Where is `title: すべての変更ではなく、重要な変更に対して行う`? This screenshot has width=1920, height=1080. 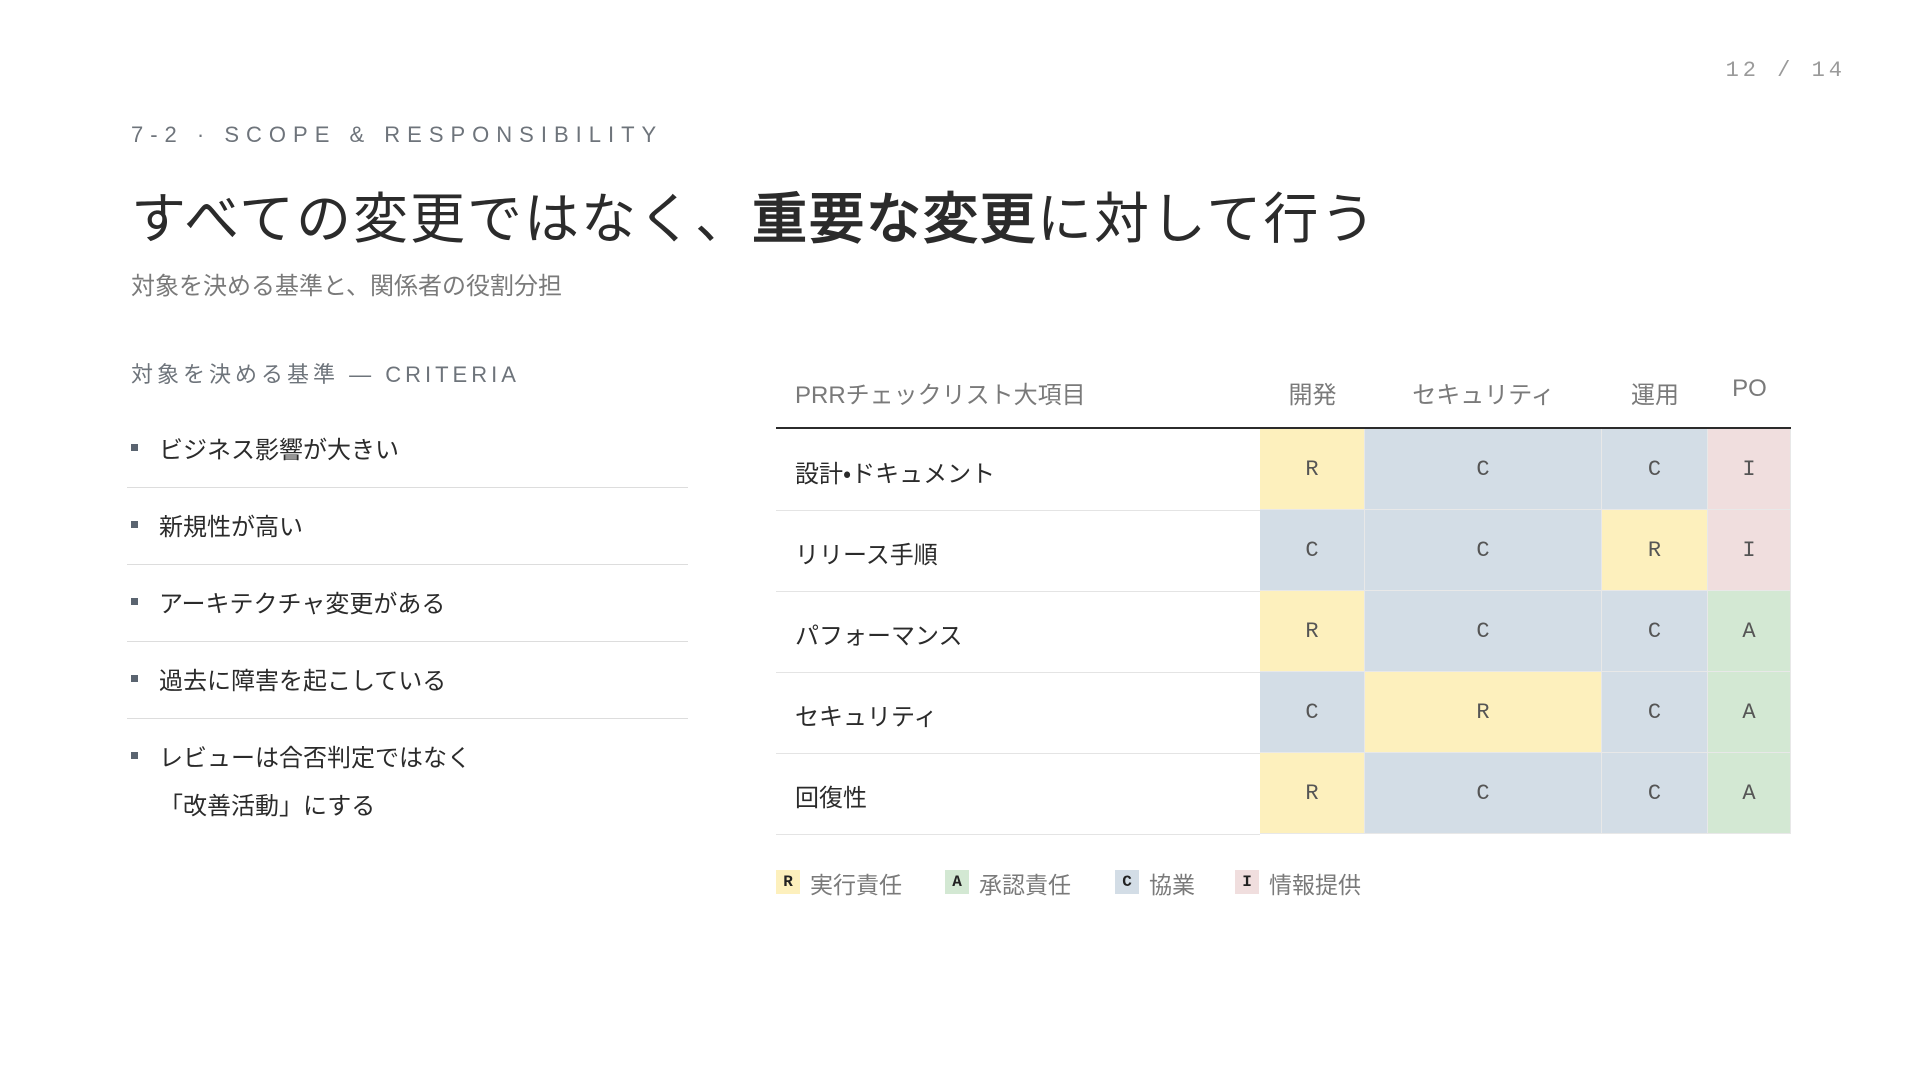 title: すべての変更ではなく、重要な変更に対して行う is located at coordinates (754, 214).